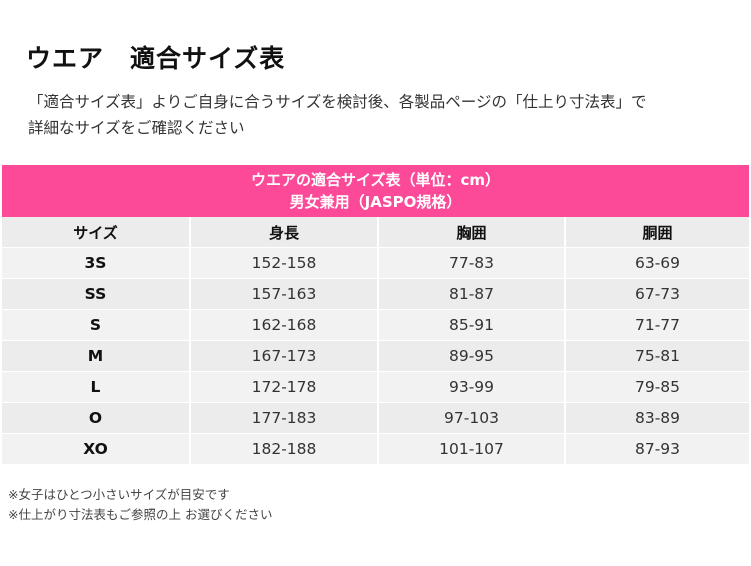 This screenshot has height=566, width=751. Describe the element at coordinates (284, 387) in the screenshot. I see `height-cell: 172-178` at that location.